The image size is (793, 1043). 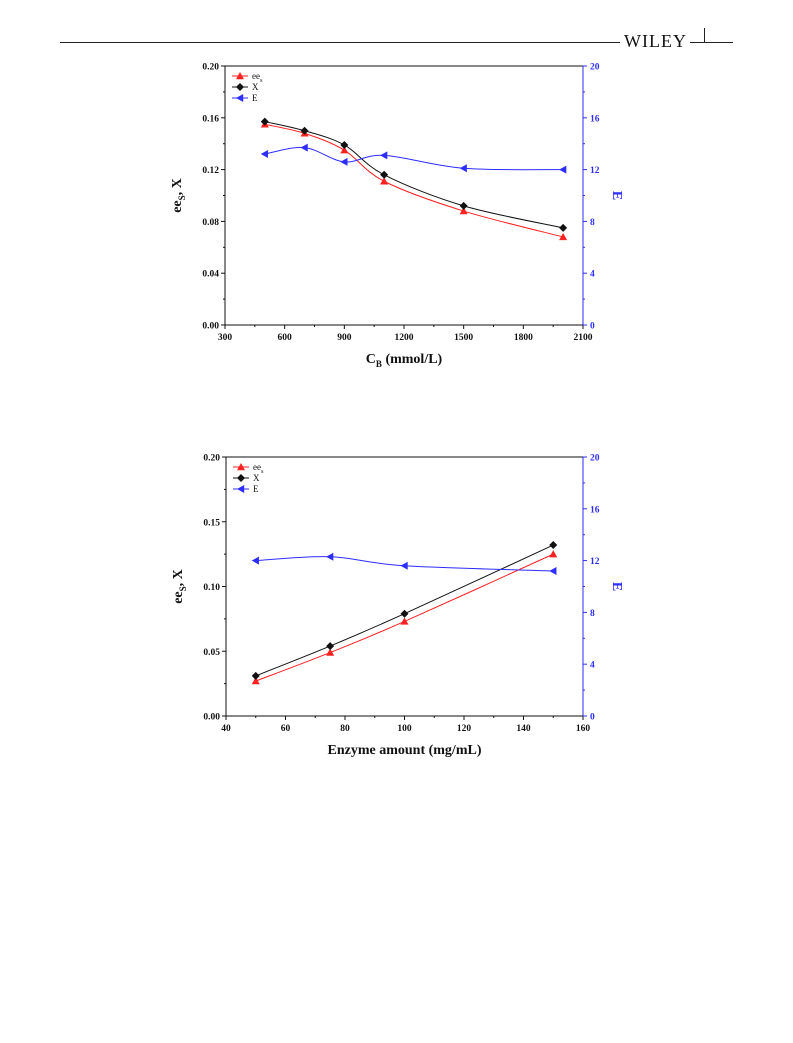 What do you see at coordinates (404, 338) in the screenshot?
I see `x-tick-label: 1200` at bounding box center [404, 338].